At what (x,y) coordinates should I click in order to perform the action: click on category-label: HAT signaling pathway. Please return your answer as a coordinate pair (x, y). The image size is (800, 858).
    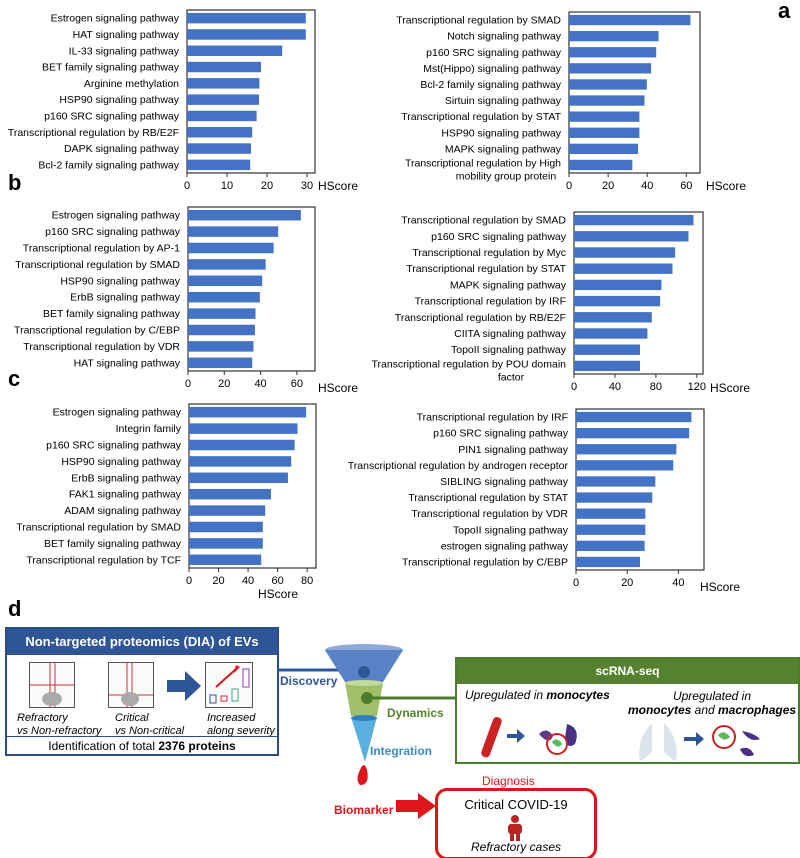
    Looking at the image, I should click on (127, 363).